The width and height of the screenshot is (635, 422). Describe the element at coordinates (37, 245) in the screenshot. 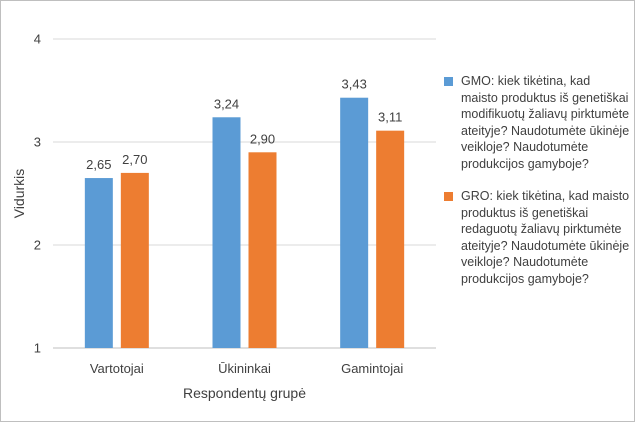

I see `y-tick-label: 2` at that location.